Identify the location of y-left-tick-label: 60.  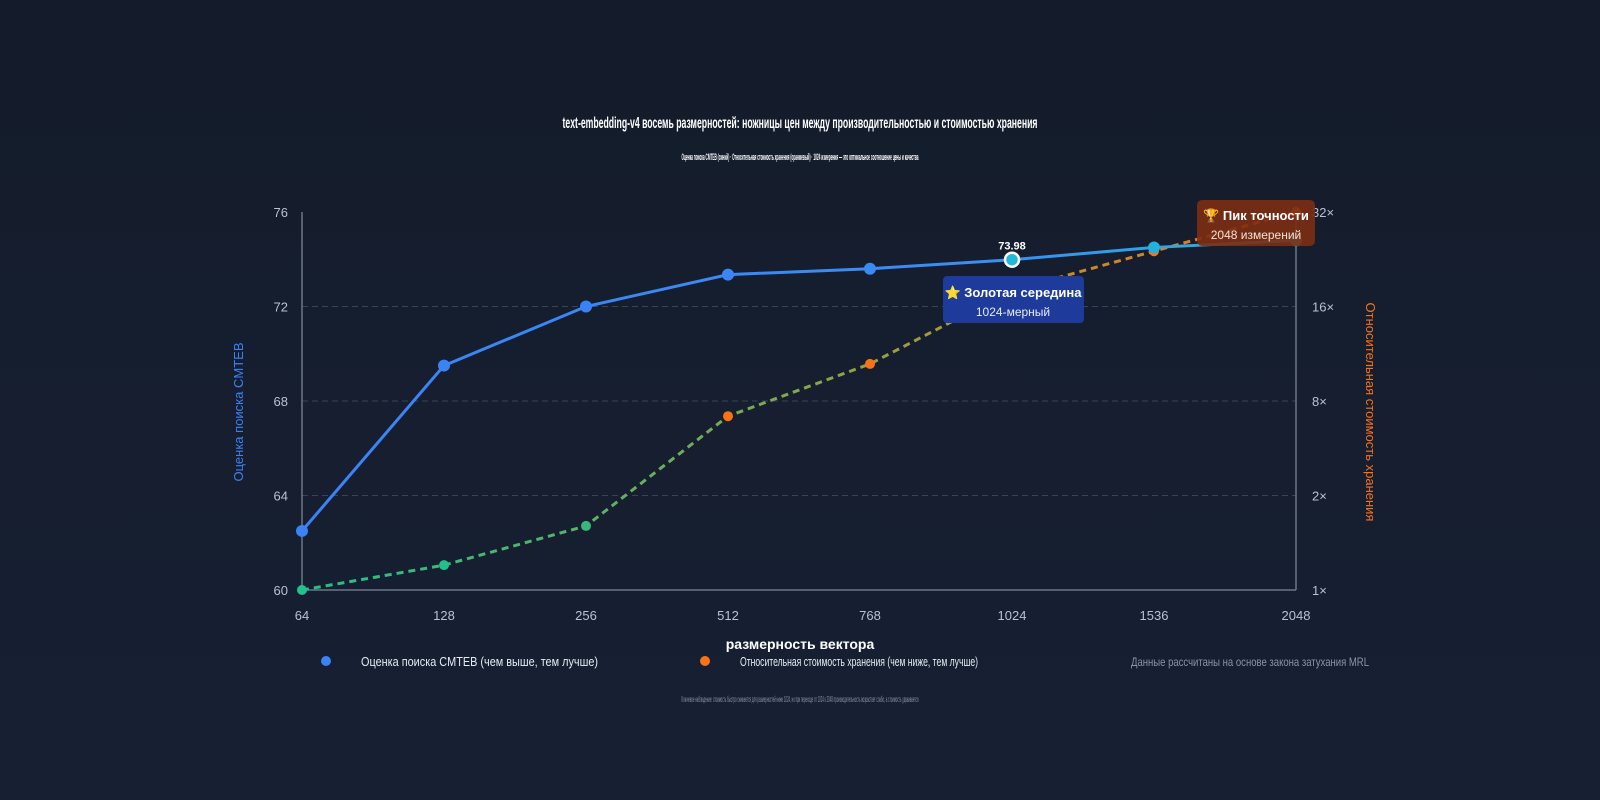
(281, 590).